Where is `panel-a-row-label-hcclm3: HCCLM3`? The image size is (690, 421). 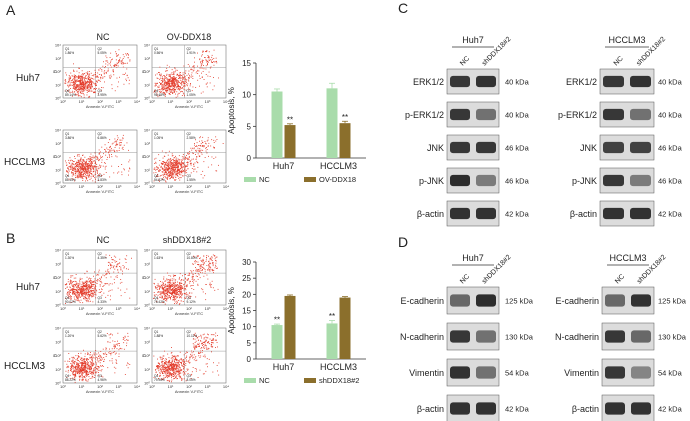
panel-a-row-label-hcclm3: HCCLM3 is located at coordinates (25, 162).